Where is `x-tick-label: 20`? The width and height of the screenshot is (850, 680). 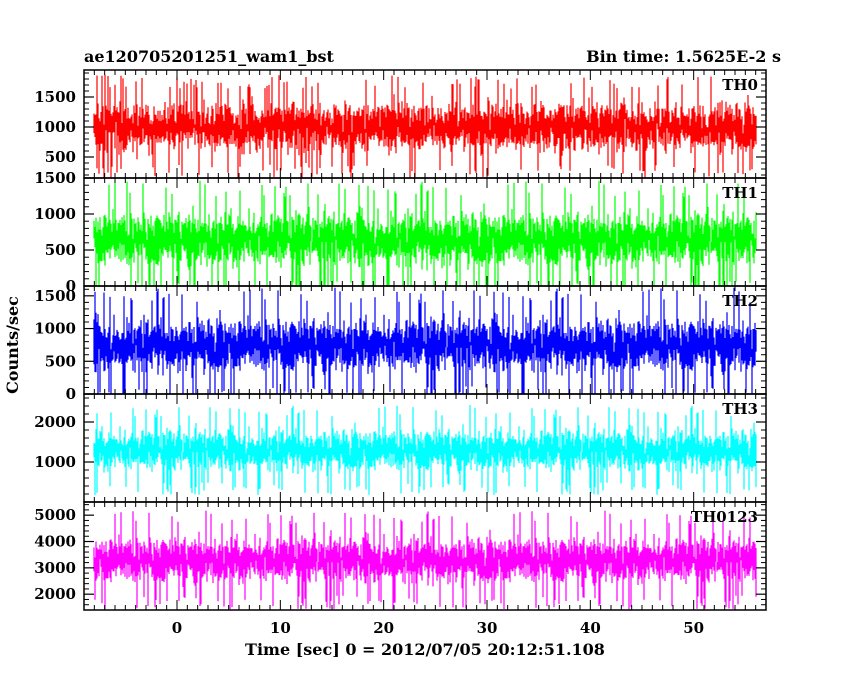 x-tick-label: 20 is located at coordinates (383, 628).